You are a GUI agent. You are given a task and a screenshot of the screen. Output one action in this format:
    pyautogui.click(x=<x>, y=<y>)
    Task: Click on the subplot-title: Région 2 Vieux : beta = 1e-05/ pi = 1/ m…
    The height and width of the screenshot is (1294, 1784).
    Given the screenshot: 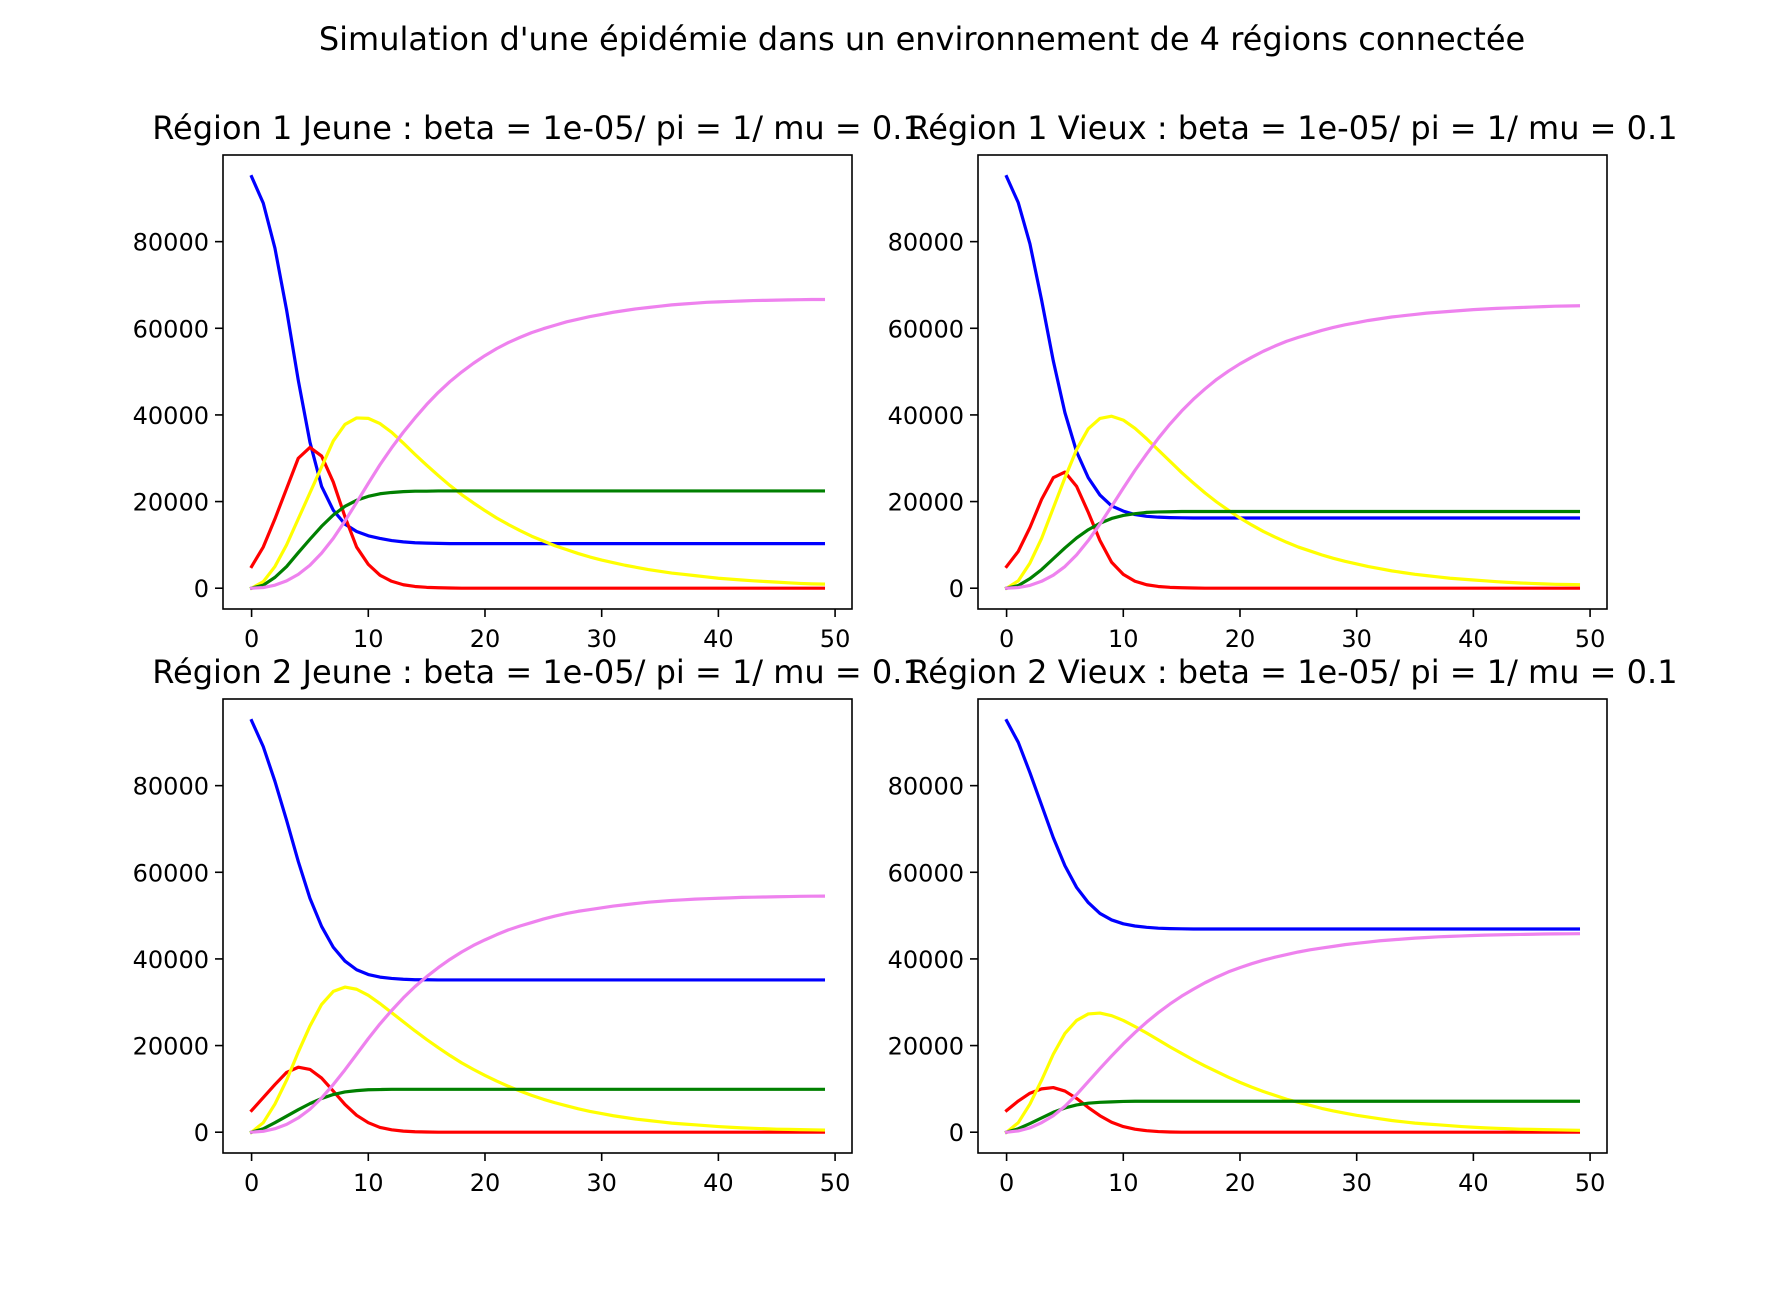 What is the action you would take?
    pyautogui.click(x=1292, y=672)
    